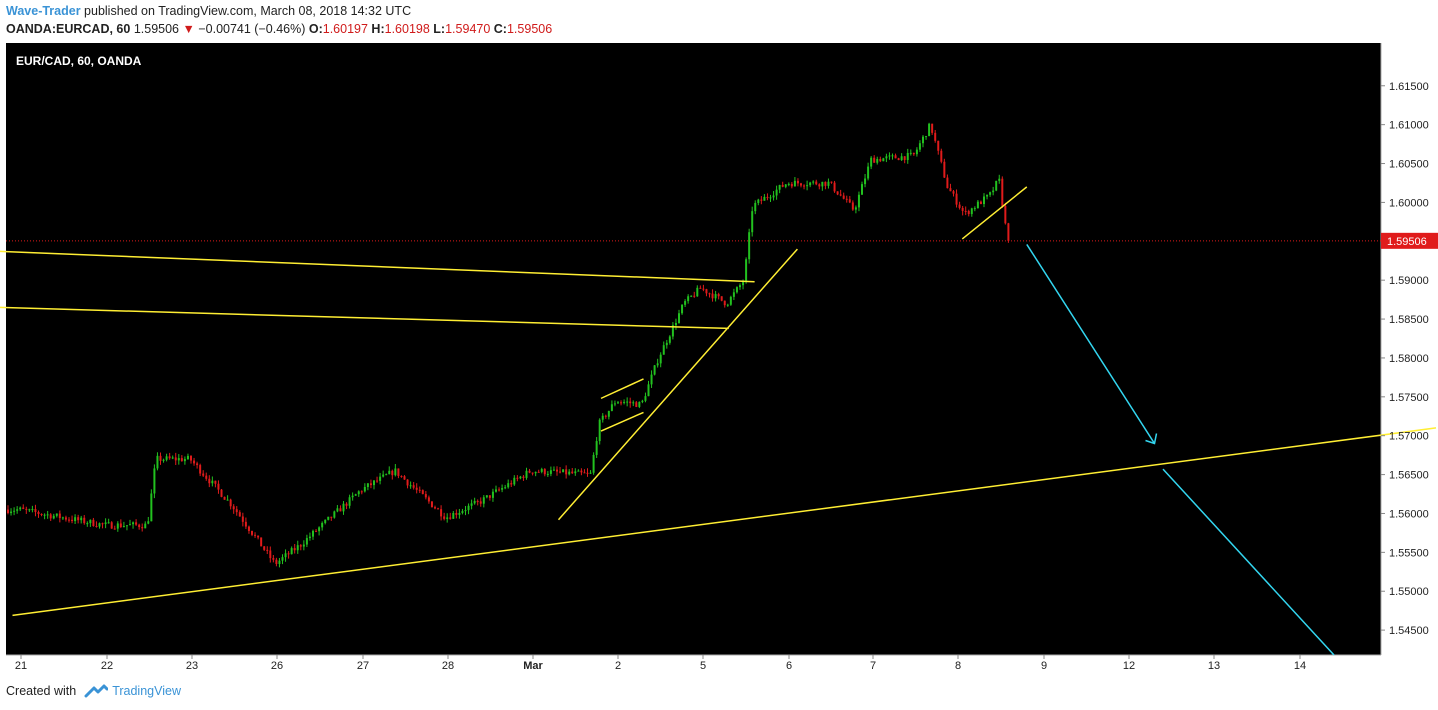  What do you see at coordinates (693, 664) in the screenshot?
I see `time-axis` at bounding box center [693, 664].